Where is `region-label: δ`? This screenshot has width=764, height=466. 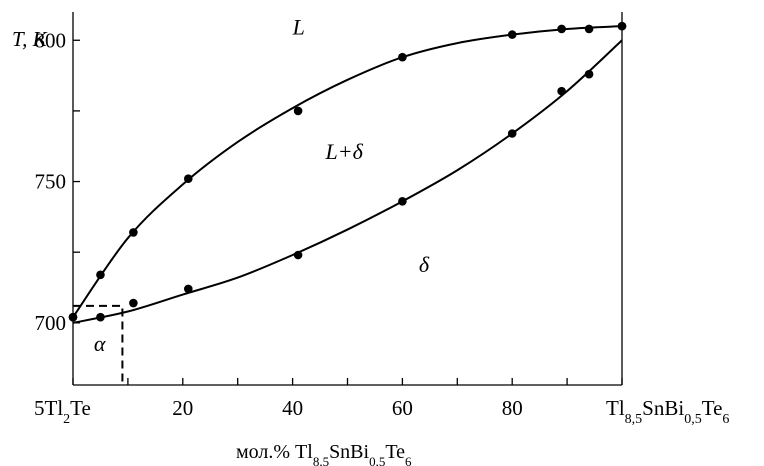 region-label: δ is located at coordinates (424, 264).